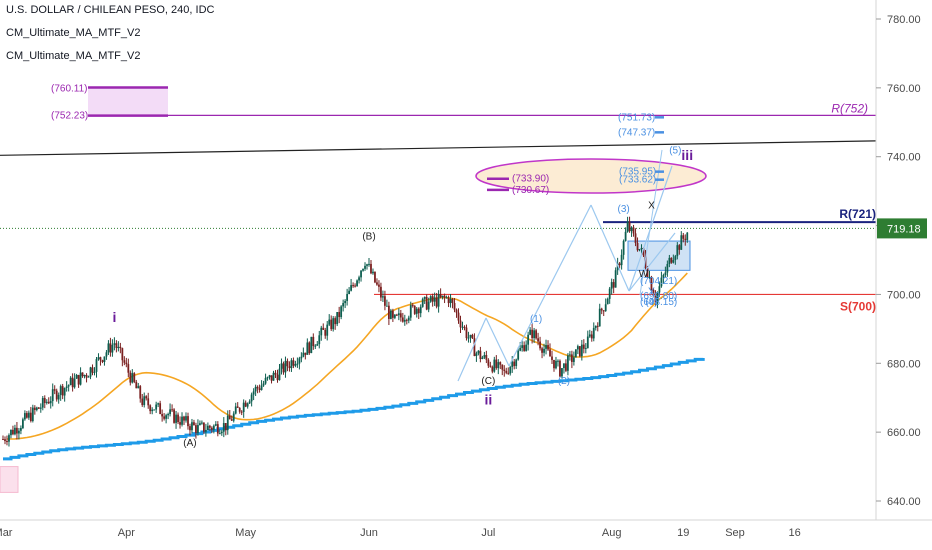 The height and width of the screenshot is (550, 932). Describe the element at coordinates (904, 295) in the screenshot. I see `y-tick-label: 700.00` at that location.